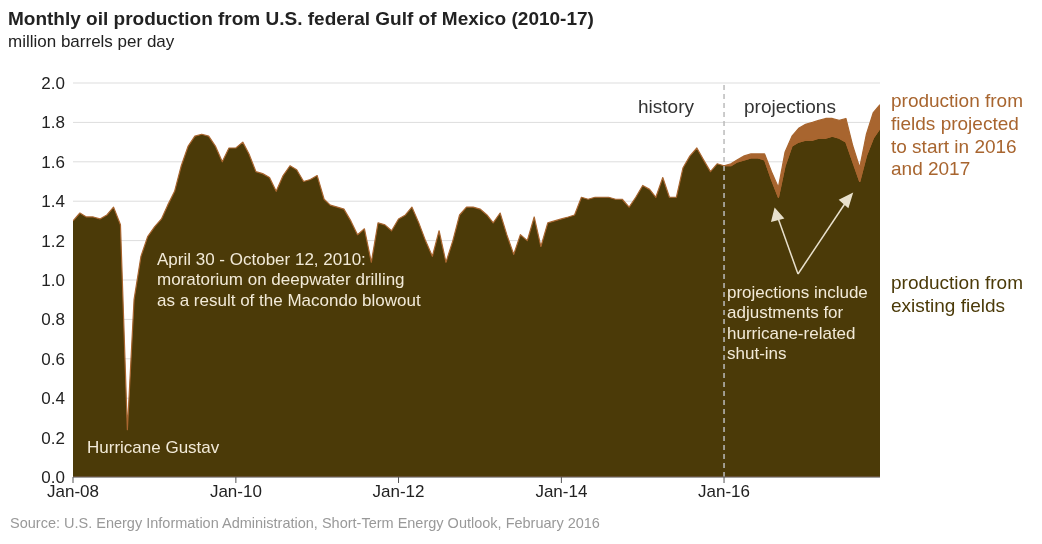  Describe the element at coordinates (289, 281) in the screenshot. I see `annotation: April 30 - October 12, 2010: moratorium on deepwater drilling as a result of the Macondo blowout` at that location.